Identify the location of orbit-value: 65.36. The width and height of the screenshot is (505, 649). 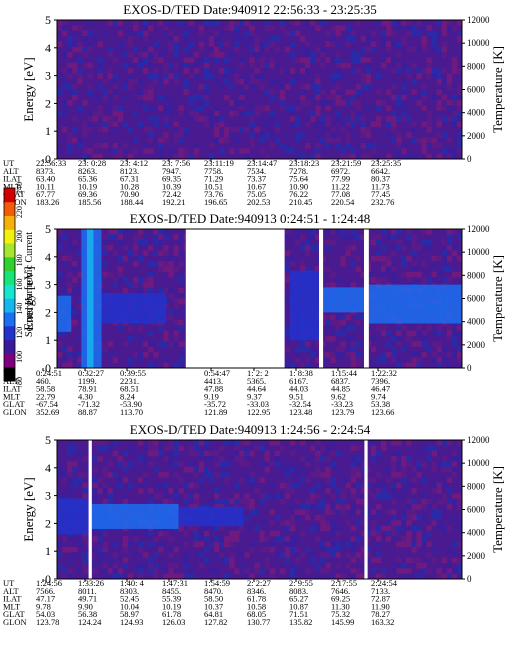
(87, 179).